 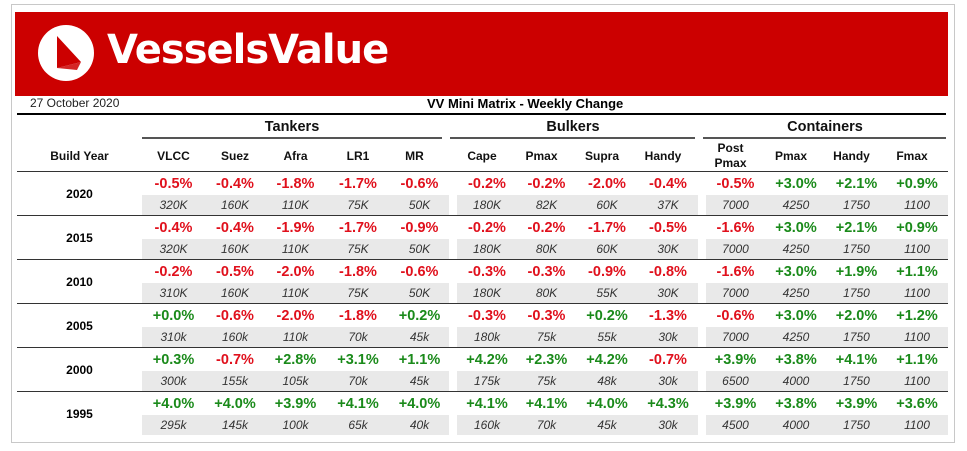 I want to click on vessel-size-cell: 1750, so click(x=856, y=205).